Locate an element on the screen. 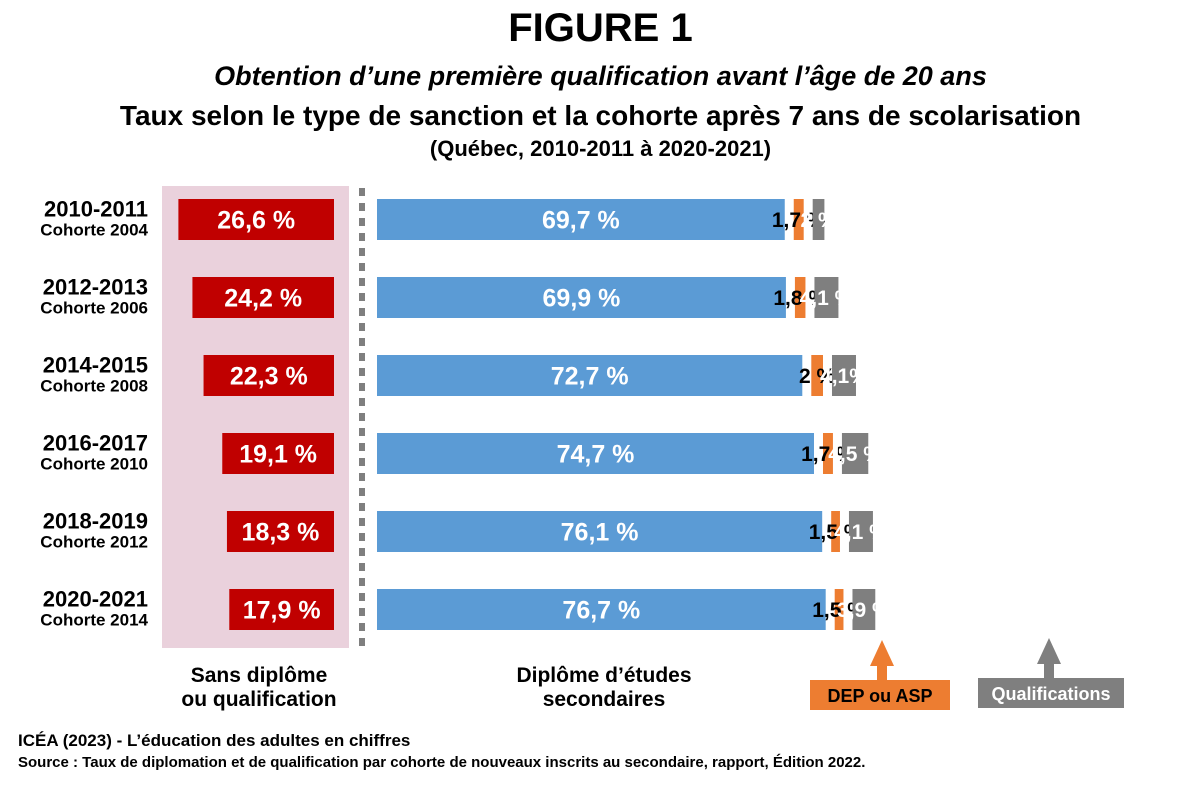 The width and height of the screenshot is (1201, 785). data-label-qualifications: 3,9 % is located at coordinates (864, 610).